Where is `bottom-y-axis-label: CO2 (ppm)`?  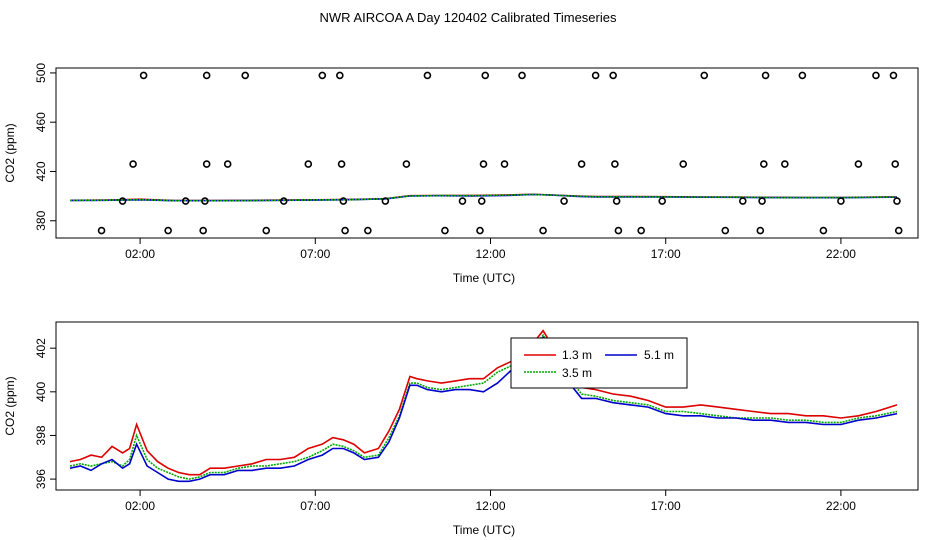
bottom-y-axis-label: CO2 (ppm) is located at coordinates (10, 405).